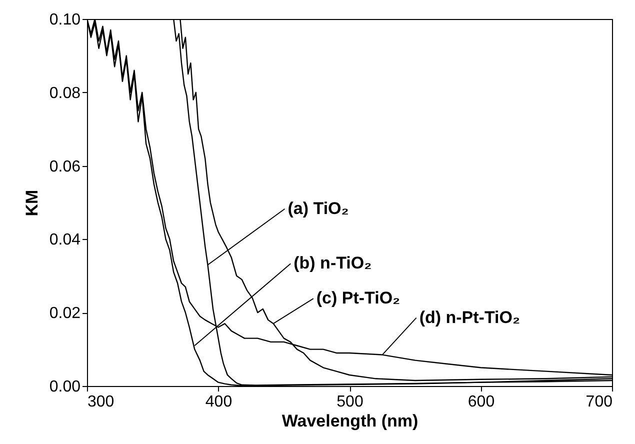  I want to click on y-tick-label: 0.00, so click(65, 387).